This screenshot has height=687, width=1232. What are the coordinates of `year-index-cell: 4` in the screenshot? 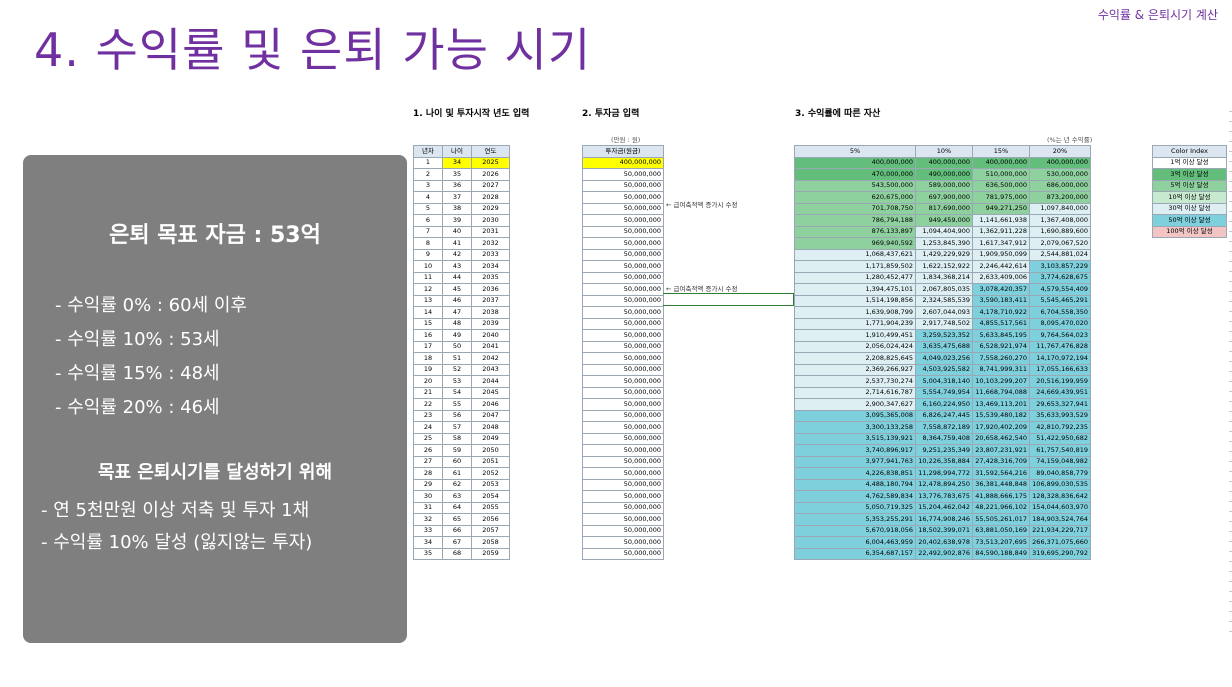 It's located at (428, 197).